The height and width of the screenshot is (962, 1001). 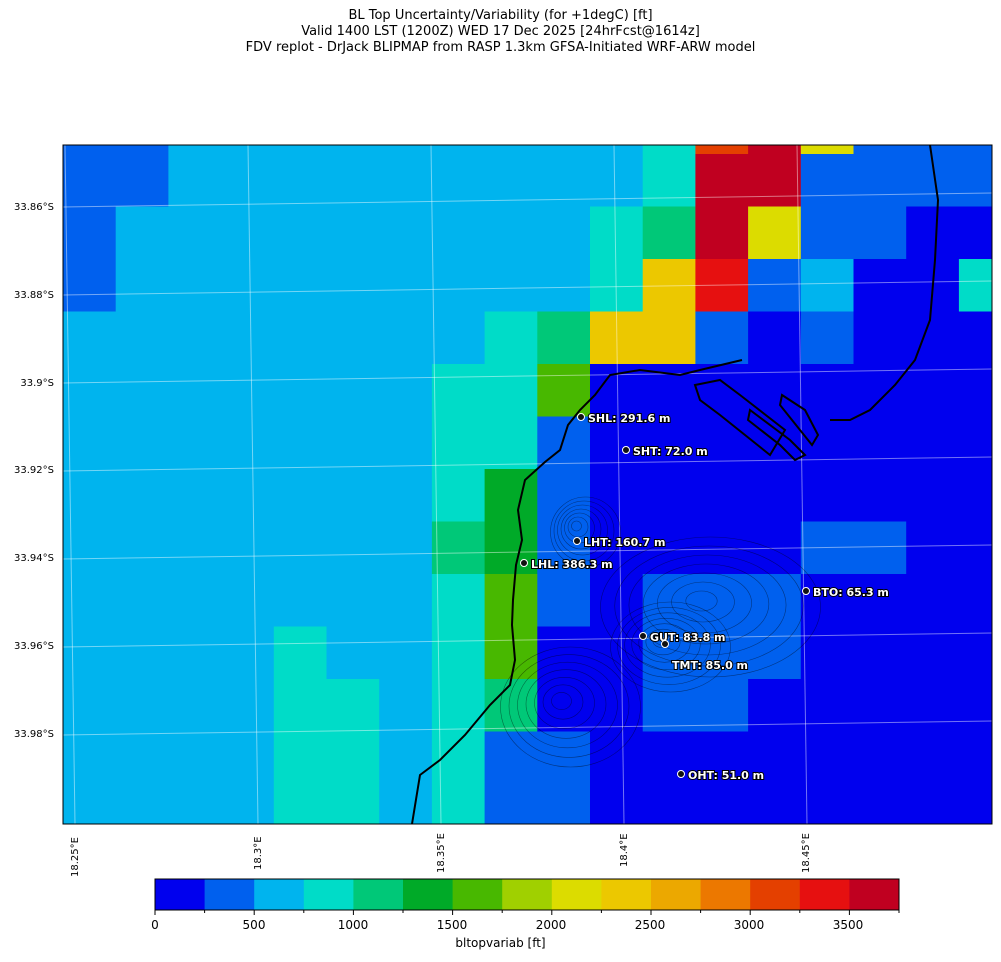 I want to click on lon-label-18-35: 18.35°E, so click(x=441, y=853).